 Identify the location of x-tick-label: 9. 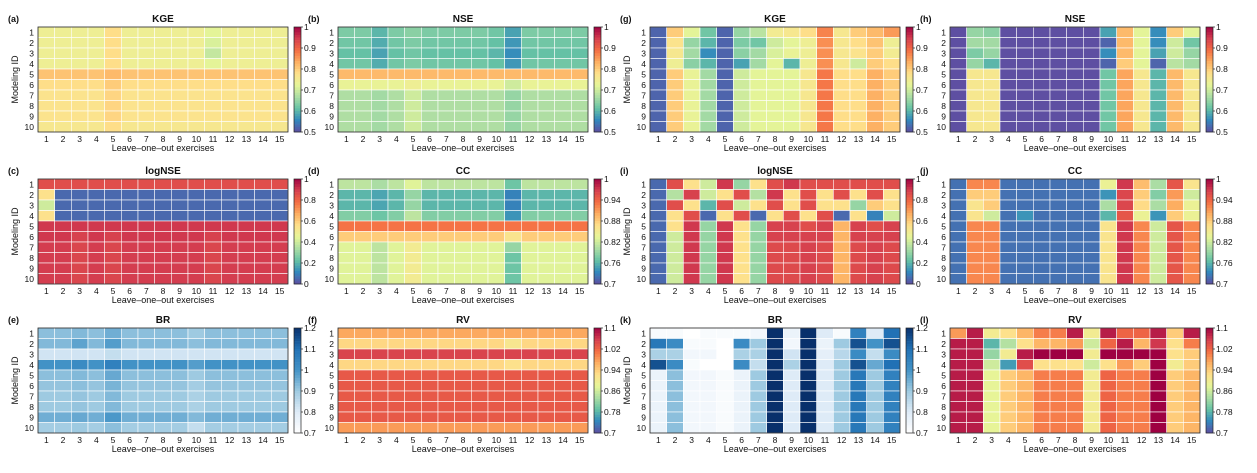
(1091, 440).